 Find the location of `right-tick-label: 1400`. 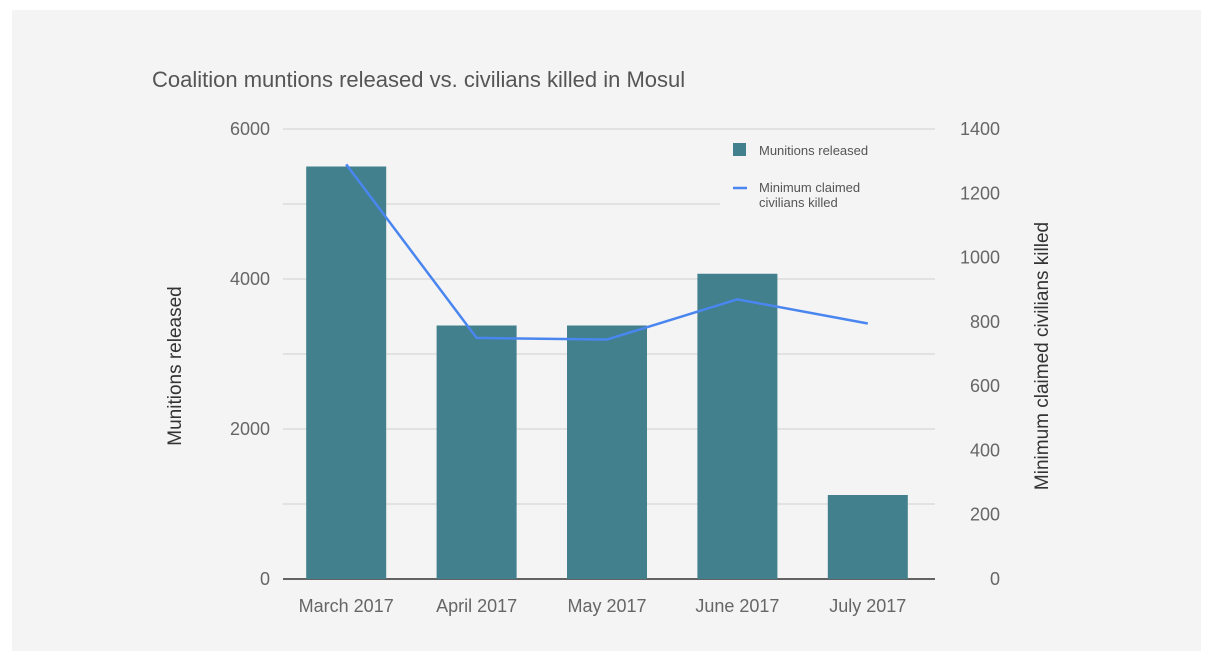

right-tick-label: 1400 is located at coordinates (980, 129).